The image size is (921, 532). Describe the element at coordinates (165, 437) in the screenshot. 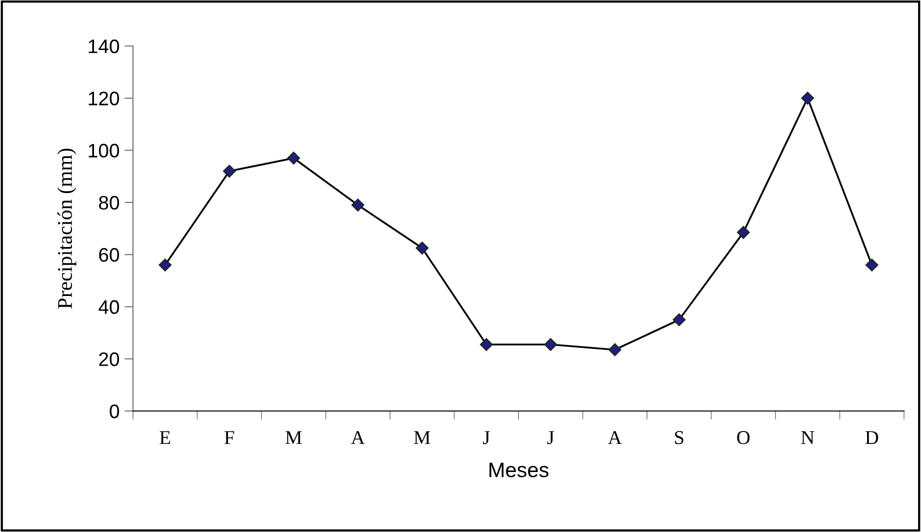

I see `x-tick-label: E` at that location.